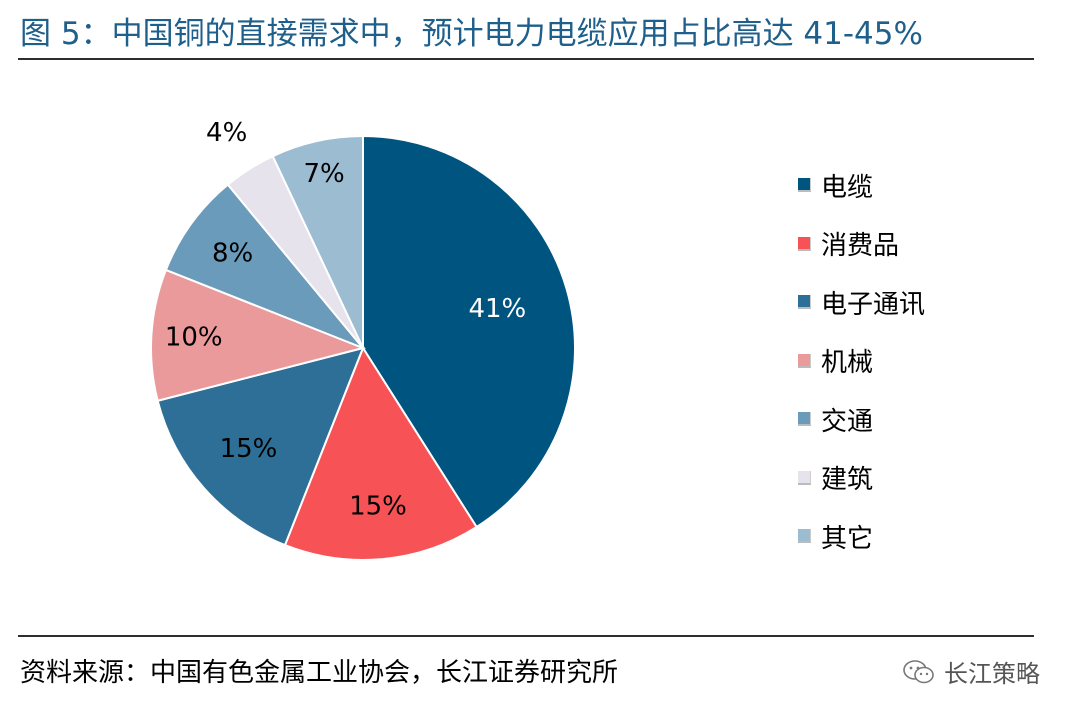  I want to click on legend-label: 机械, so click(847, 363).